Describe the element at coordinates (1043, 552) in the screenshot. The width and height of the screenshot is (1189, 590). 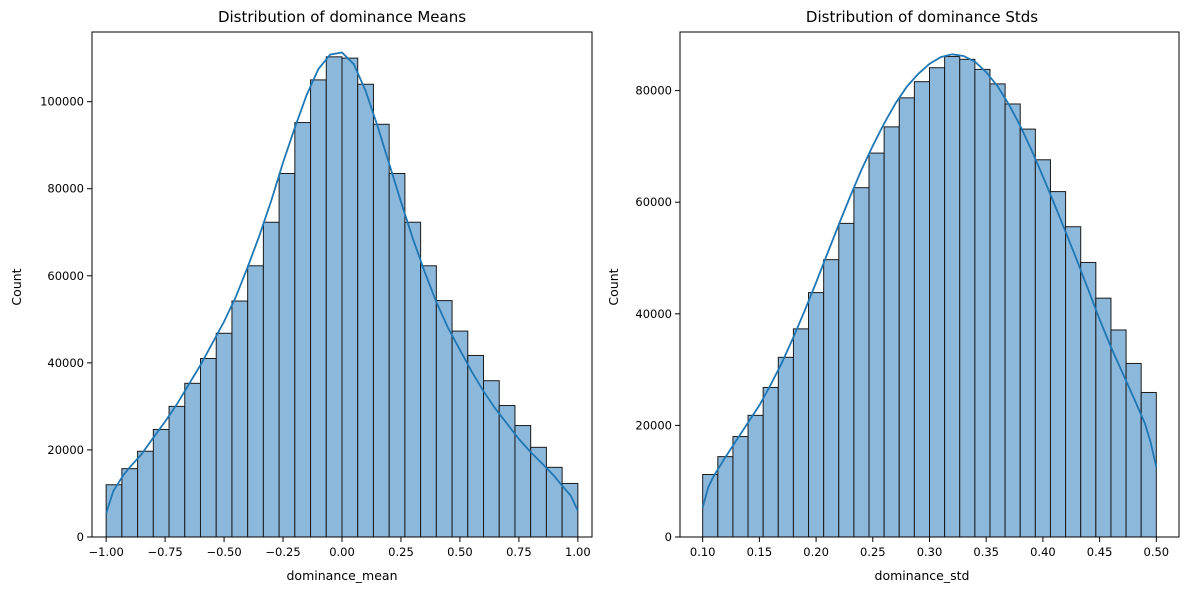
I see `right-x-tick-label: 0.40` at that location.